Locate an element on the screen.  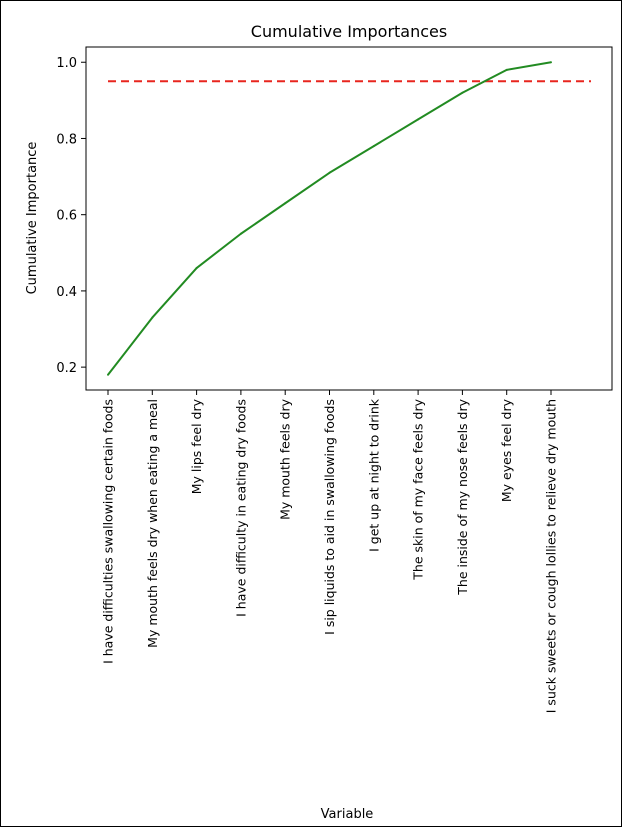
x-tick-label: The inside of my nose feels dry is located at coordinates (462, 496).